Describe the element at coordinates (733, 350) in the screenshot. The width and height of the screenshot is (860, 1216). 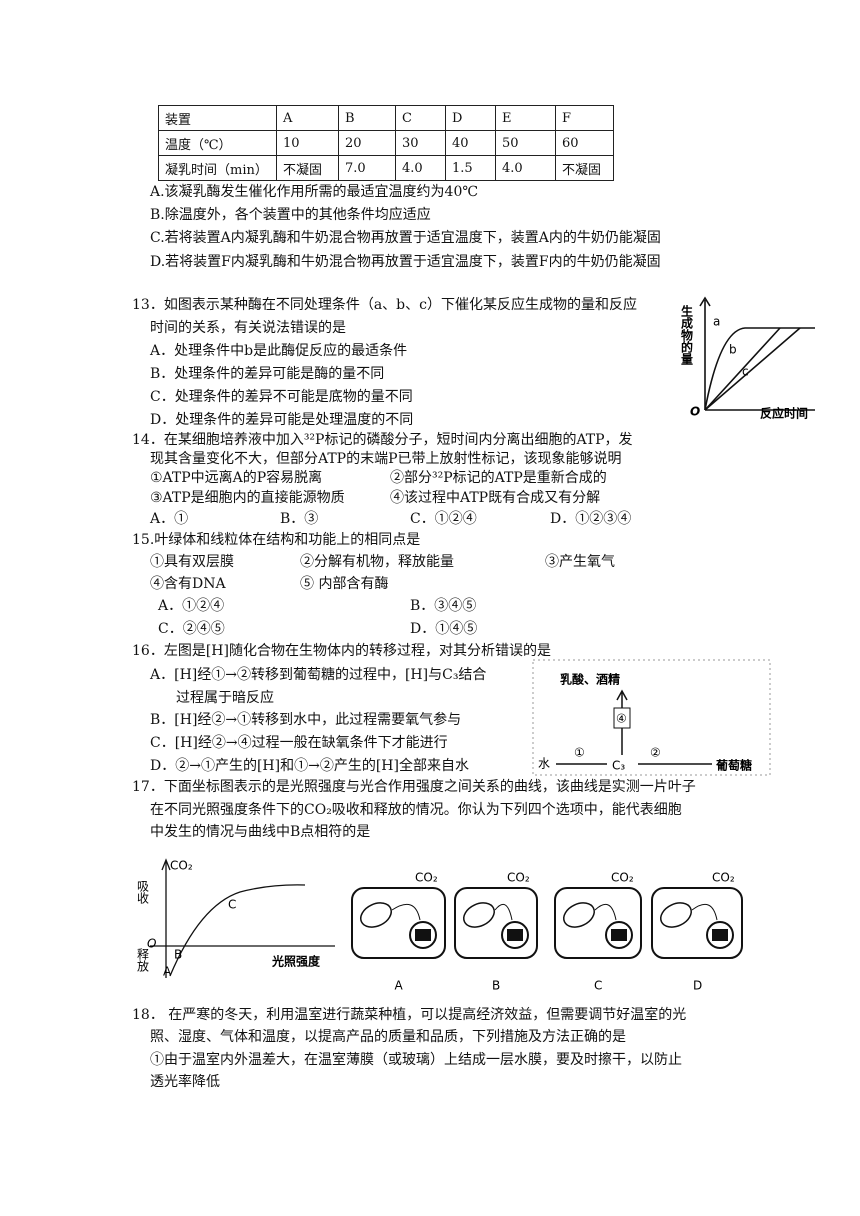
I see `curve-label: b` at that location.